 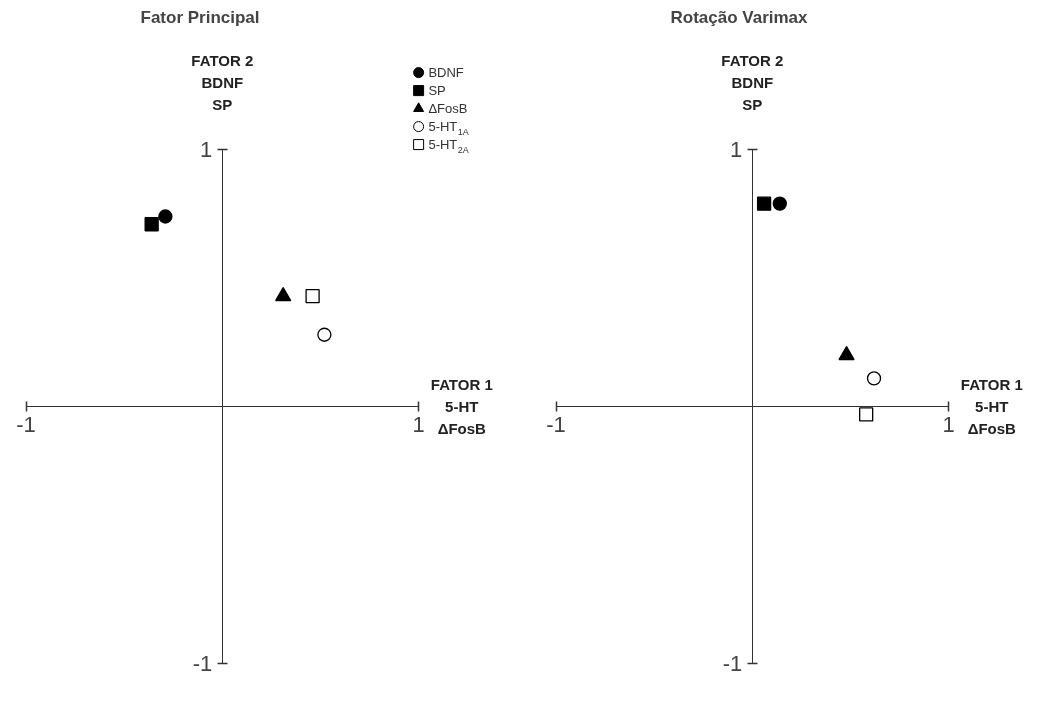 What do you see at coordinates (437, 91) in the screenshot?
I see `legend-label: SP` at bounding box center [437, 91].